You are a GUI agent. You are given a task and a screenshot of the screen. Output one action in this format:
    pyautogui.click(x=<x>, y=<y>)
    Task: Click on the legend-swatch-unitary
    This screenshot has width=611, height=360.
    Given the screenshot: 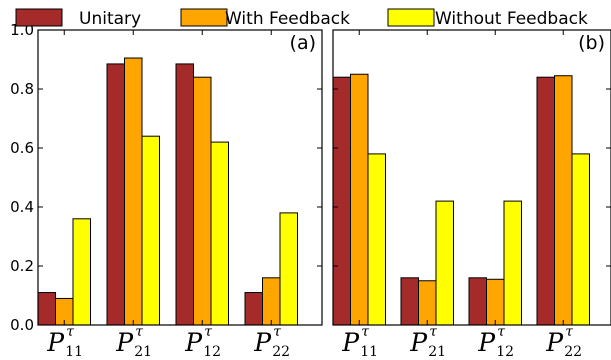 What is the action you would take?
    pyautogui.click(x=39, y=17)
    